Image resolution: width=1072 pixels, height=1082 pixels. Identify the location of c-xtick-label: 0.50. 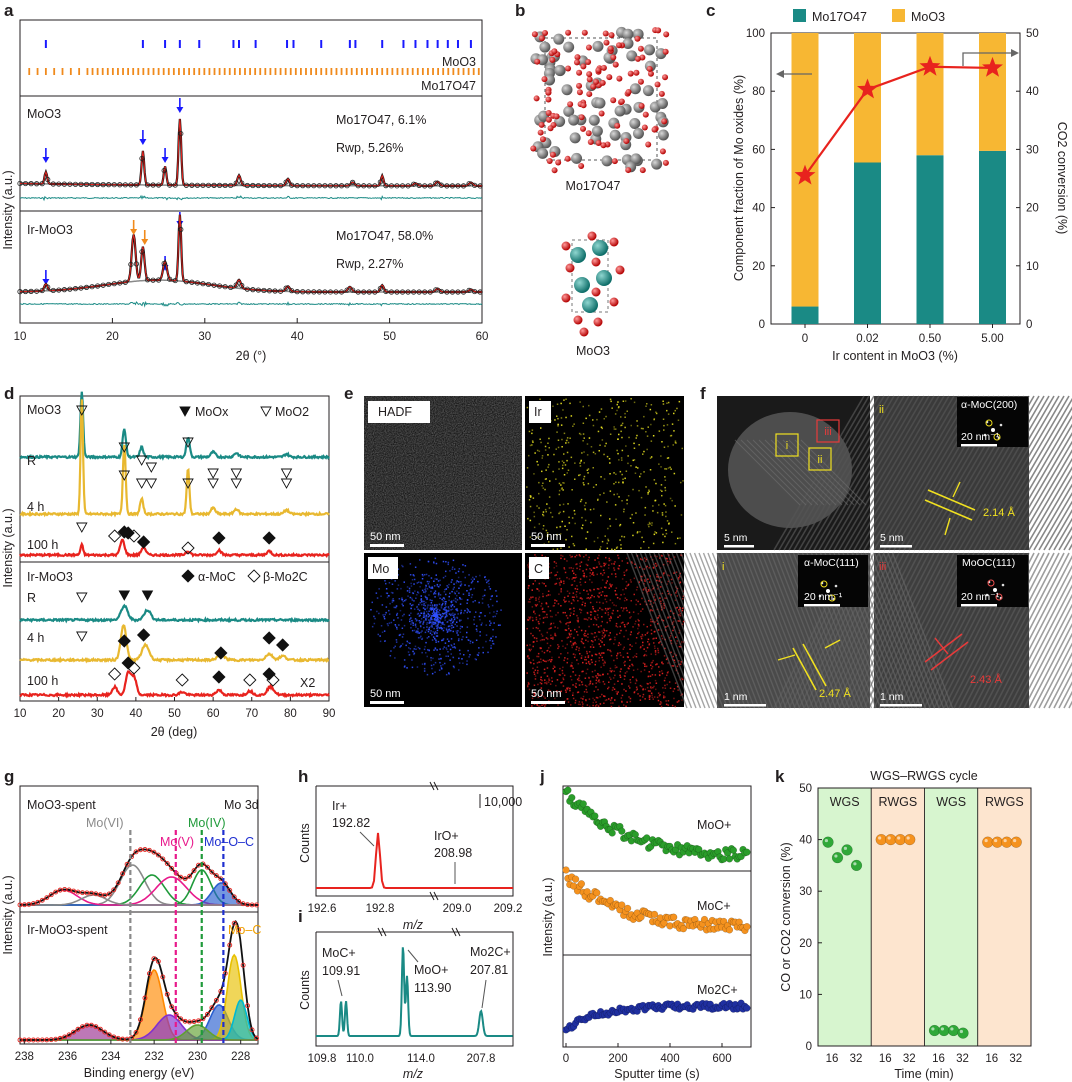
(930, 339).